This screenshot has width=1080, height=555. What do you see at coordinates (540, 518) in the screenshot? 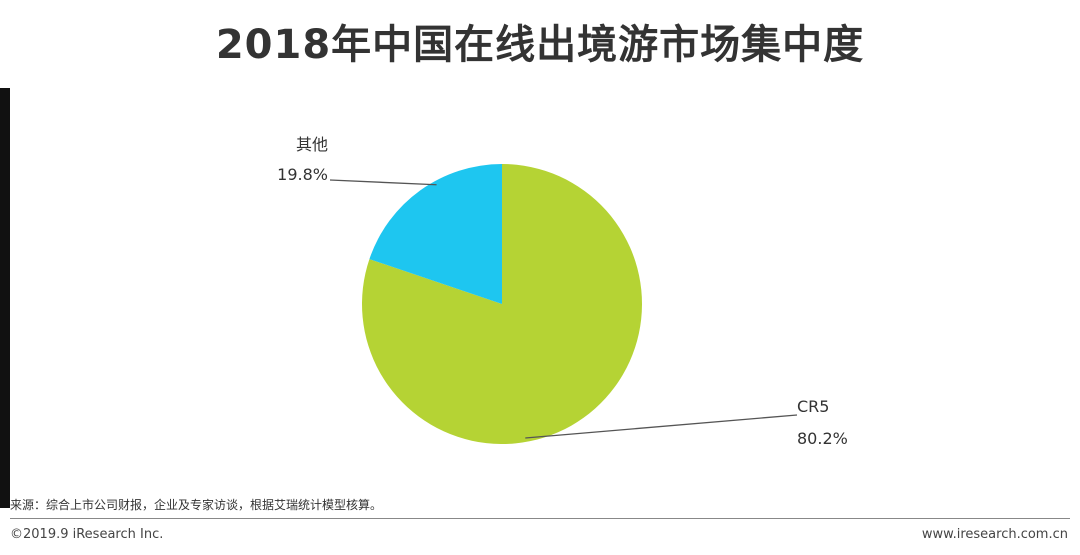
I see `footer-divider` at bounding box center [540, 518].